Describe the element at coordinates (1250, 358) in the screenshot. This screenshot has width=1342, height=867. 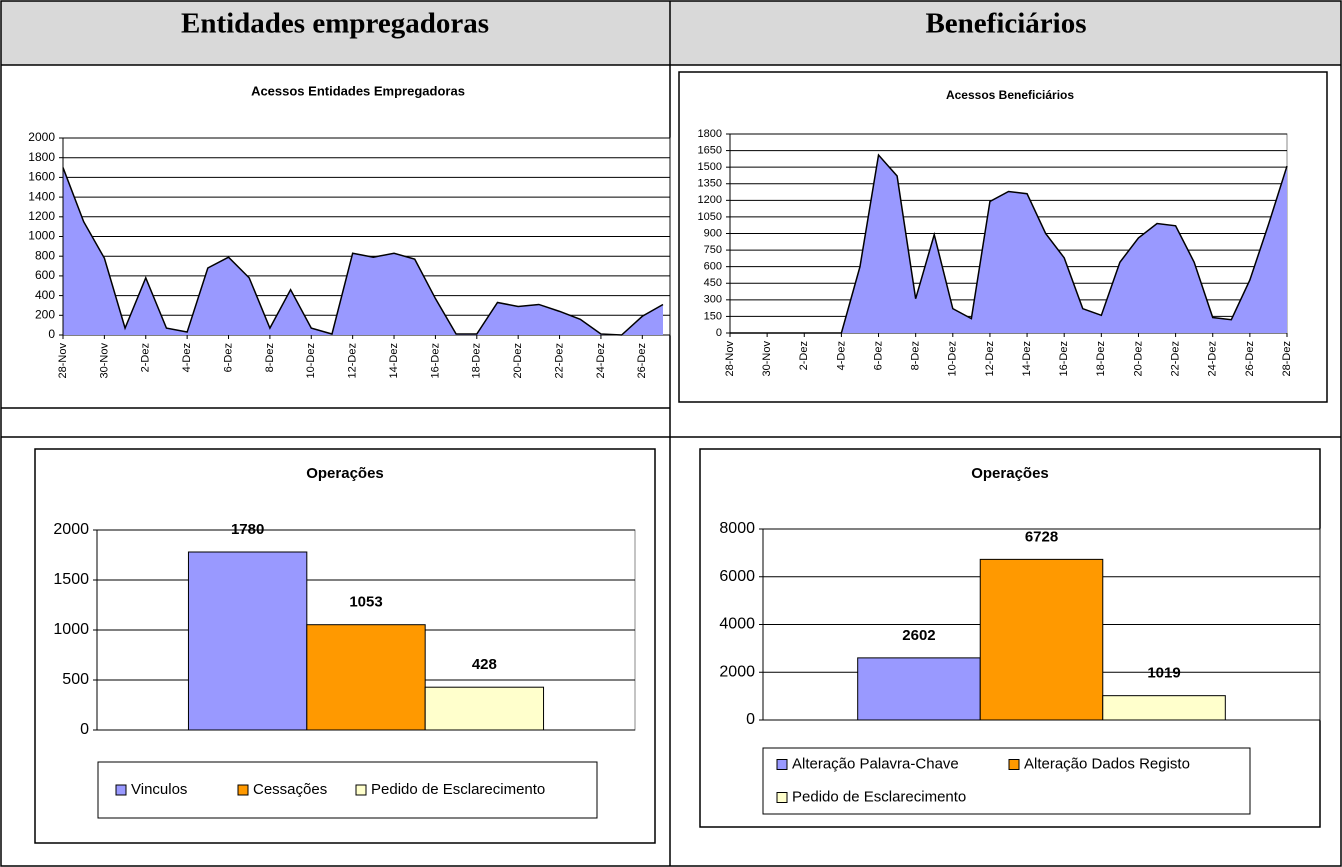
I see `x-tick-label: 26-Dez` at that location.